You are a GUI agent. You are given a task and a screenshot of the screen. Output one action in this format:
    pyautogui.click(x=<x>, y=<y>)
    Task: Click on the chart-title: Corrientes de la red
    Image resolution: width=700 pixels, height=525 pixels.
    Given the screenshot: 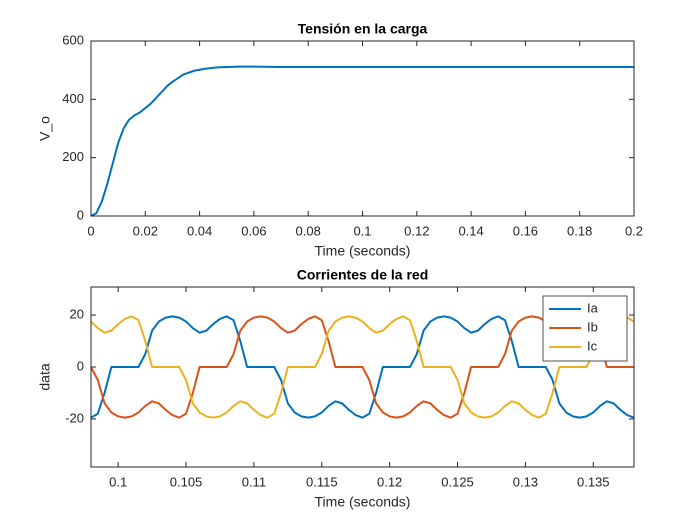 What is the action you would take?
    pyautogui.click(x=363, y=275)
    